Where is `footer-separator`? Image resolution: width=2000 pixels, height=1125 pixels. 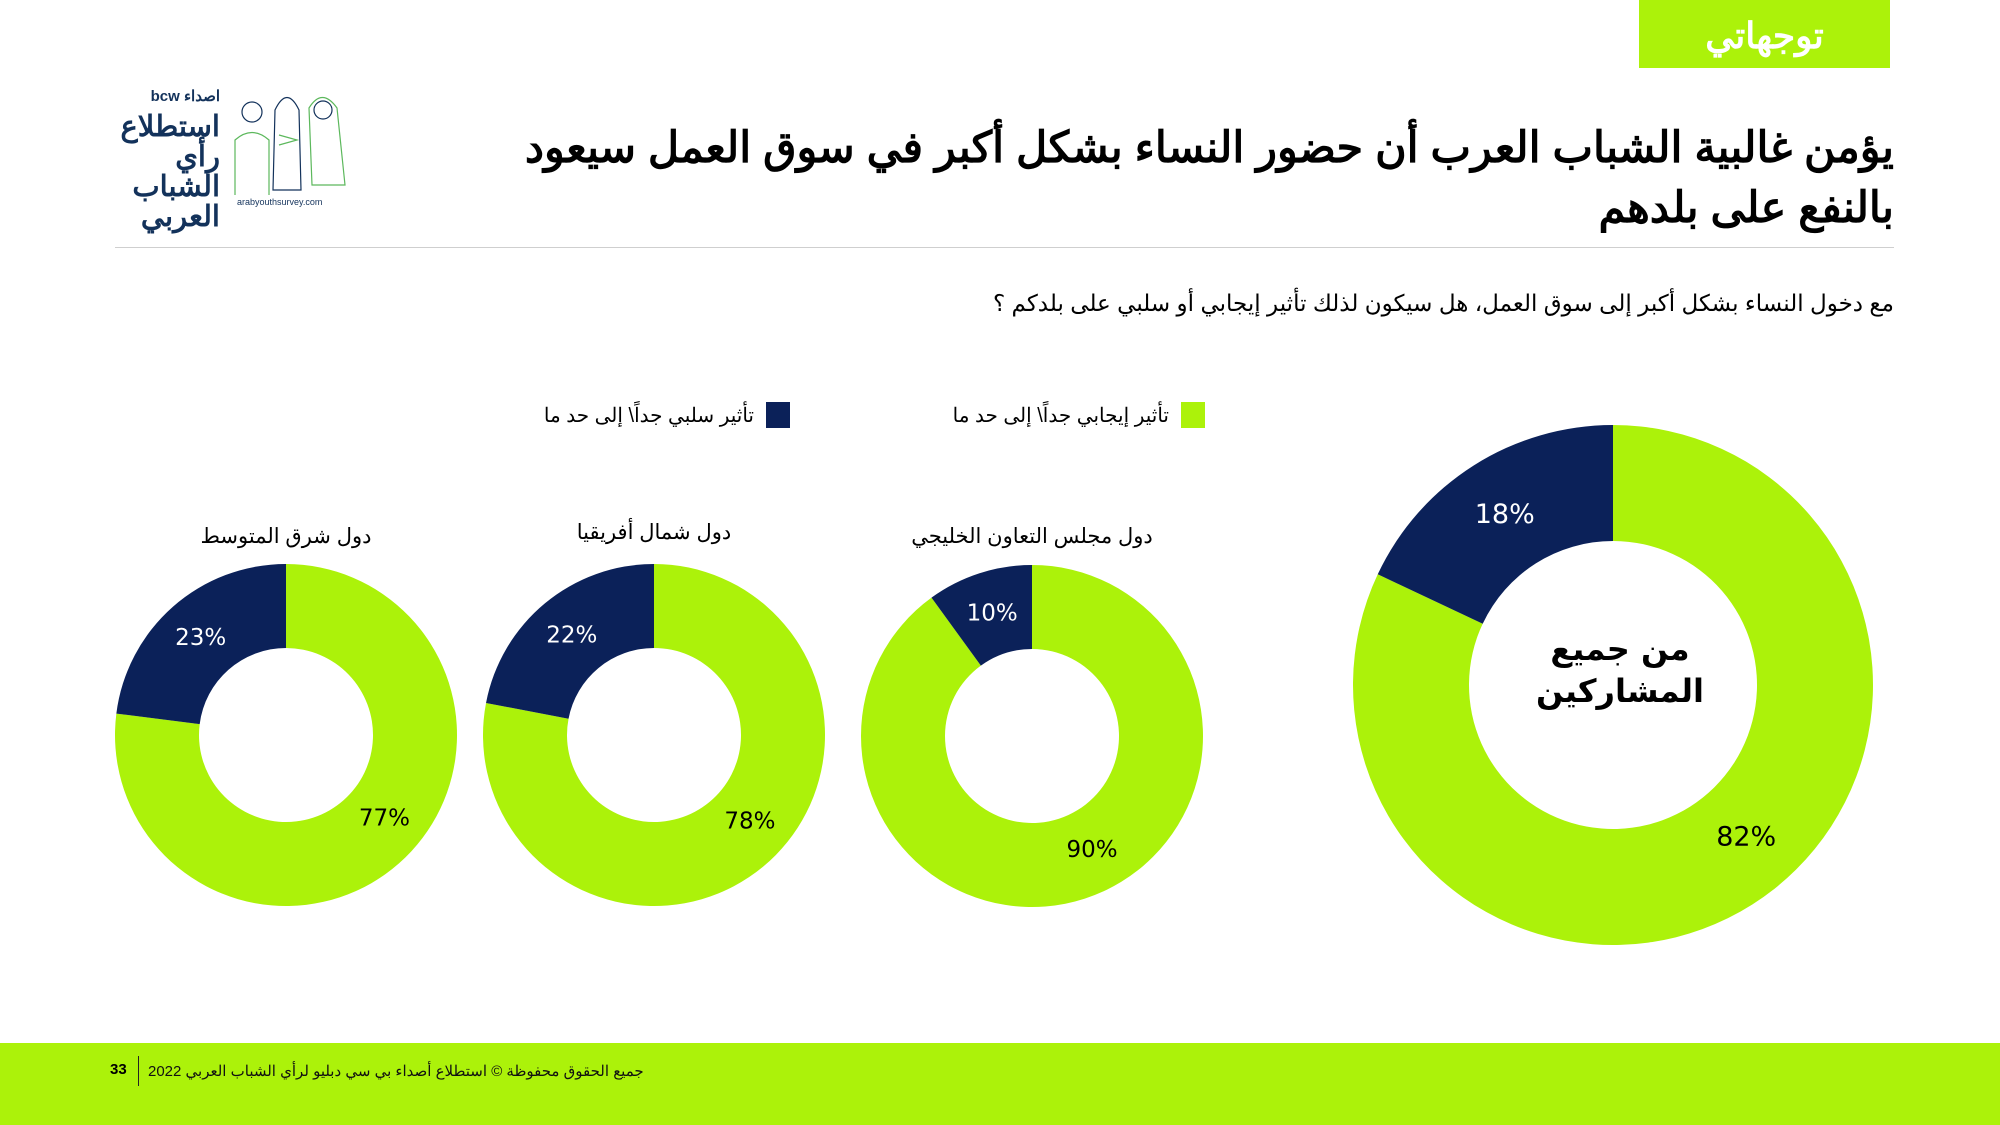
footer-separator is located at coordinates (138, 1071).